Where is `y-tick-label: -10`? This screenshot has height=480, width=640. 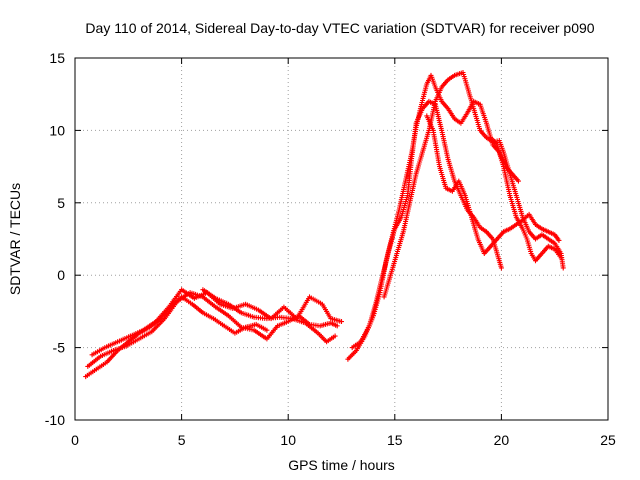 y-tick-label: -10 is located at coordinates (55, 420).